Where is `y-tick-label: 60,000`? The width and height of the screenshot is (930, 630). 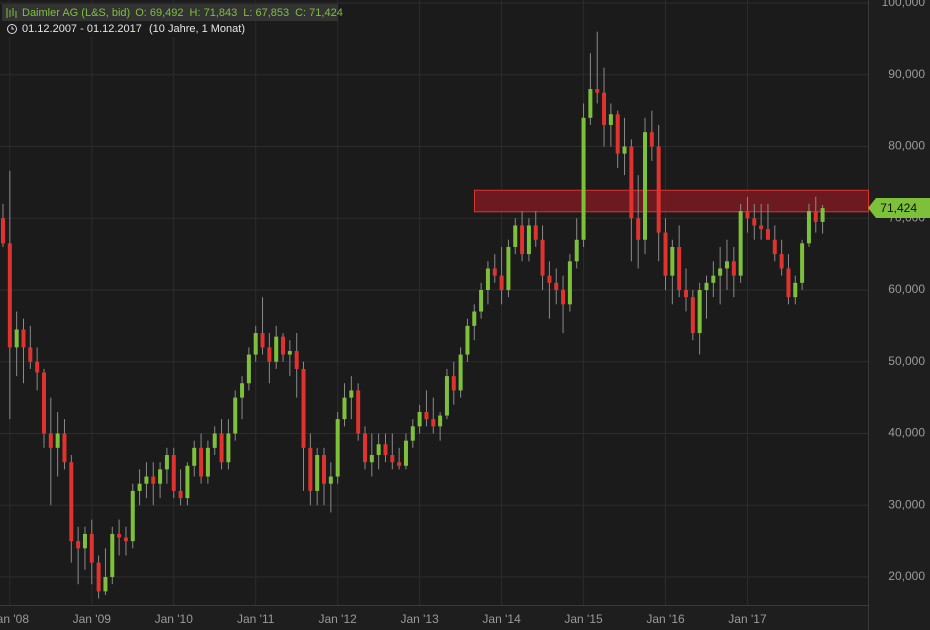
y-tick-label: 60,000 is located at coordinates (906, 289).